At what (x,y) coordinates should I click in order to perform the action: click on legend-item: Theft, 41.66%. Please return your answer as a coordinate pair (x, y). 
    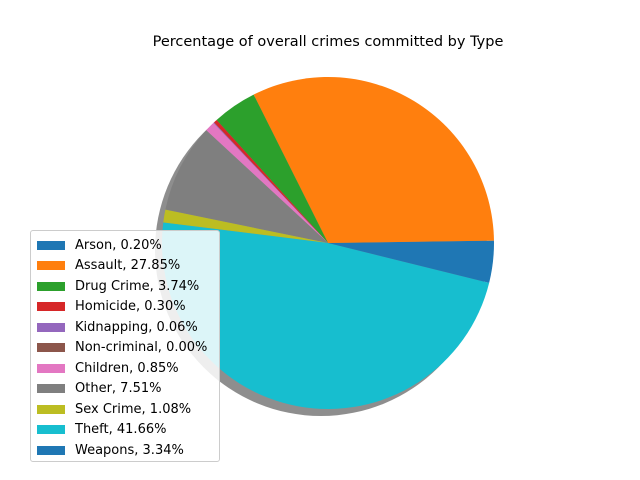
    Looking at the image, I should click on (128, 430).